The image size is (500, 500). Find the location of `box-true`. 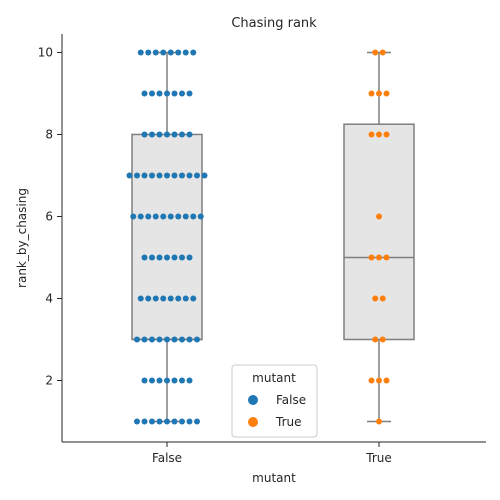

box-true is located at coordinates (379, 237).